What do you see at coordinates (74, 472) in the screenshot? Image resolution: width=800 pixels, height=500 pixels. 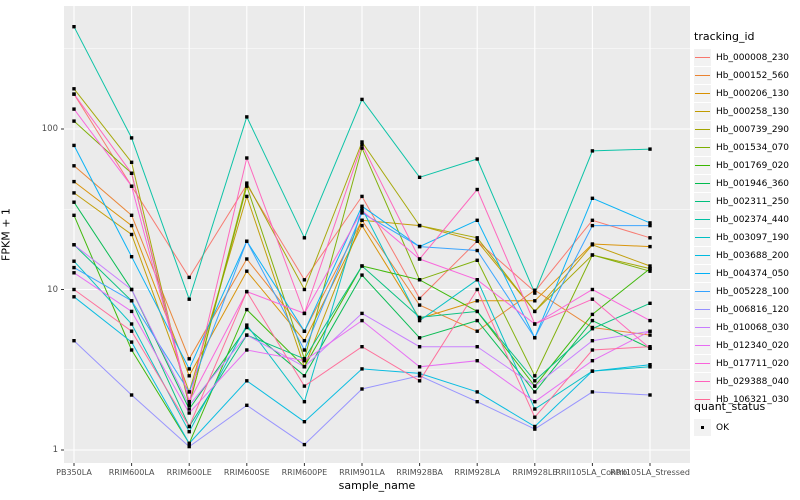 I see `x-tick-label: PB350LA` at bounding box center [74, 472].